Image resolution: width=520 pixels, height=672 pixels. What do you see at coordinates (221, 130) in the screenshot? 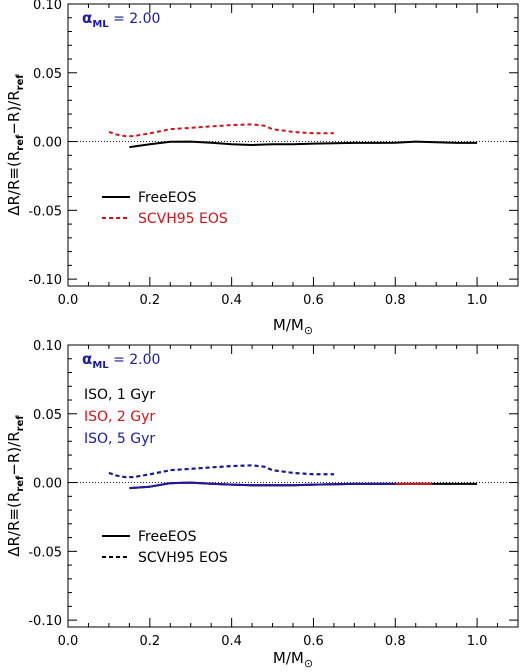
I see `series-line-scvh95-eos` at bounding box center [221, 130].